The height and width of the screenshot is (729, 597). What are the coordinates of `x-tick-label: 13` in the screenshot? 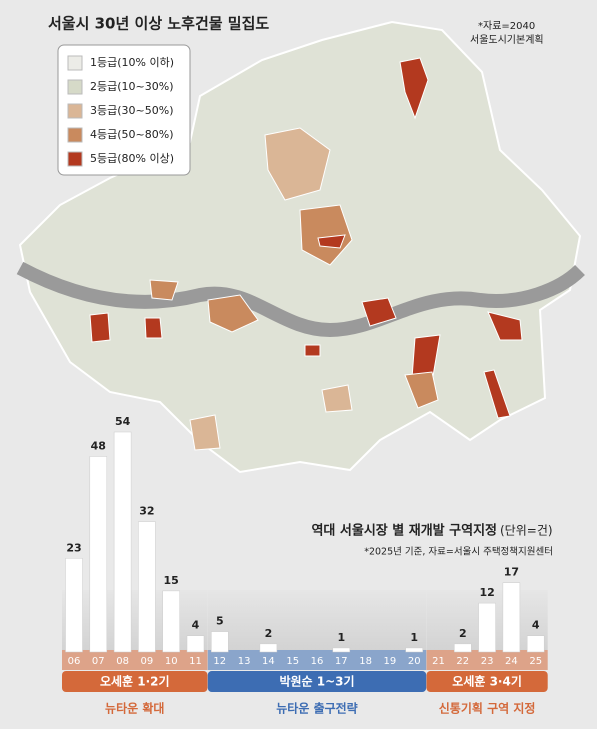 It's located at (244, 661).